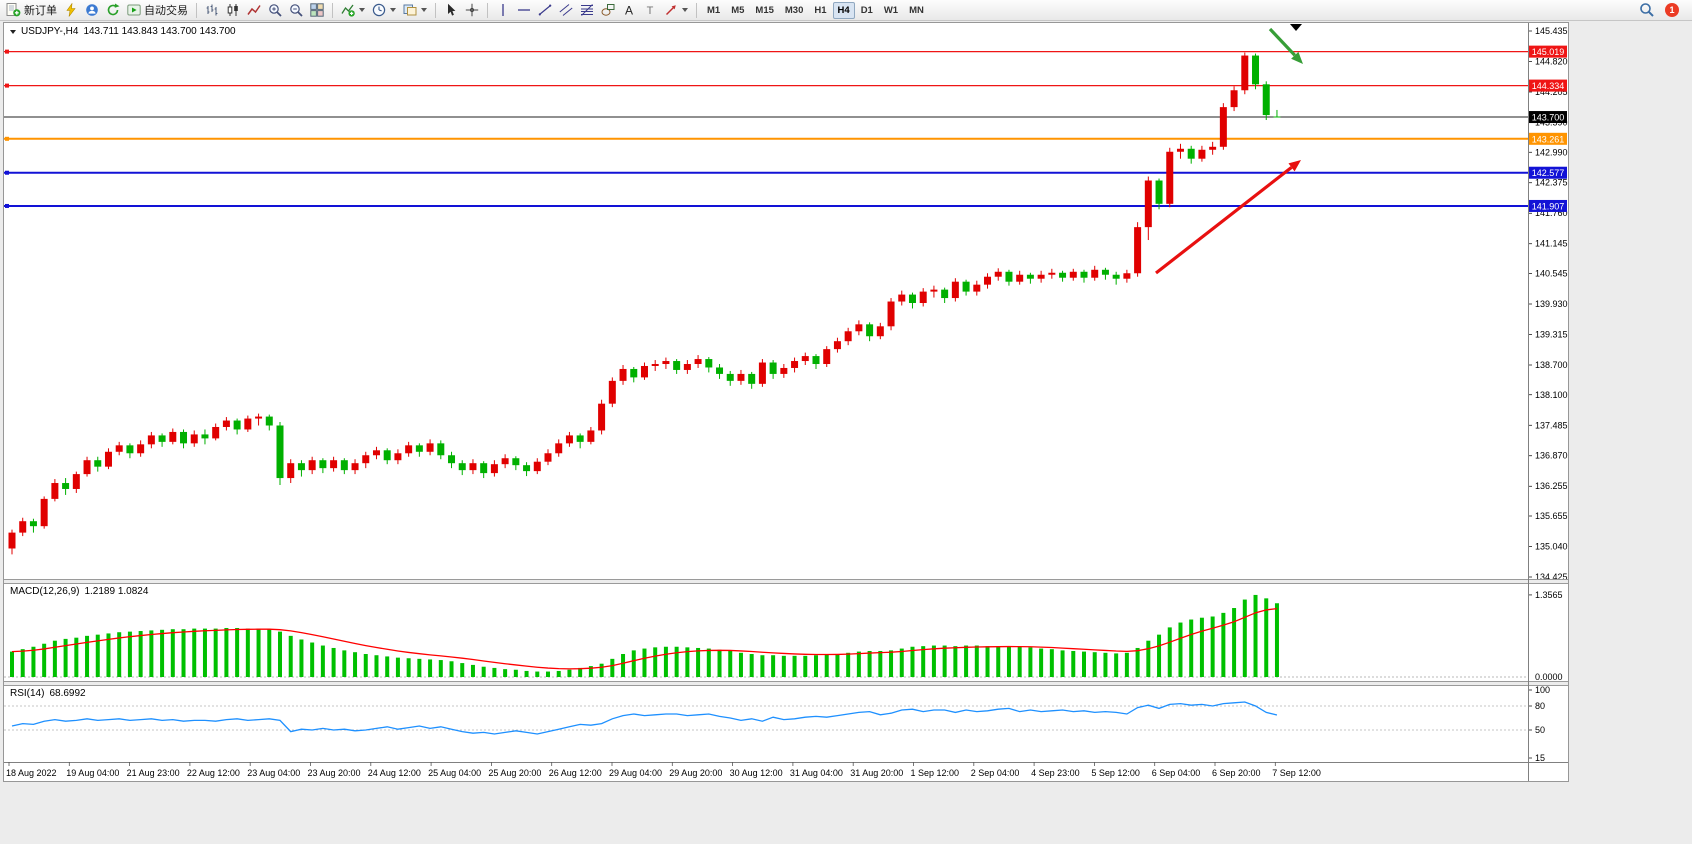 The height and width of the screenshot is (844, 1692). Describe the element at coordinates (71, 10) in the screenshot. I see `lightning-button` at that location.